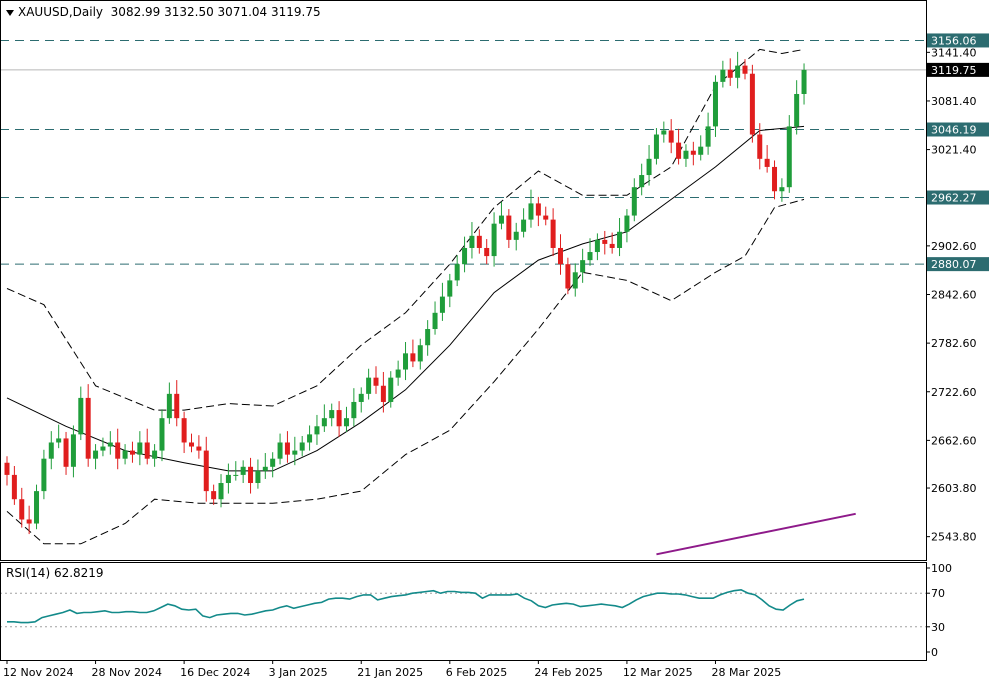 Image resolution: width=990 pixels, height=683 pixels. I want to click on rsi-tick-label-1: 70, so click(938, 593).